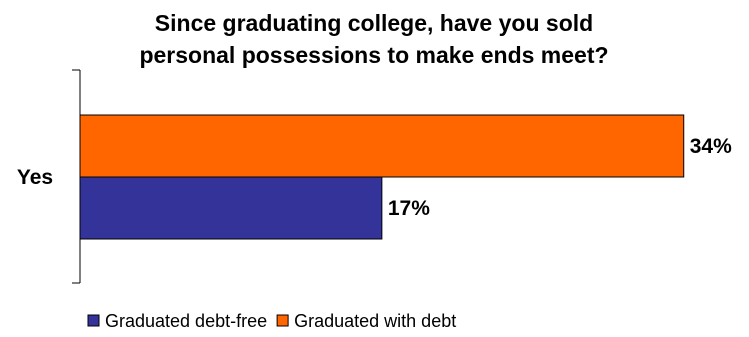 This screenshot has height=337, width=749. I want to click on category-axis: Yes, so click(49, 176).